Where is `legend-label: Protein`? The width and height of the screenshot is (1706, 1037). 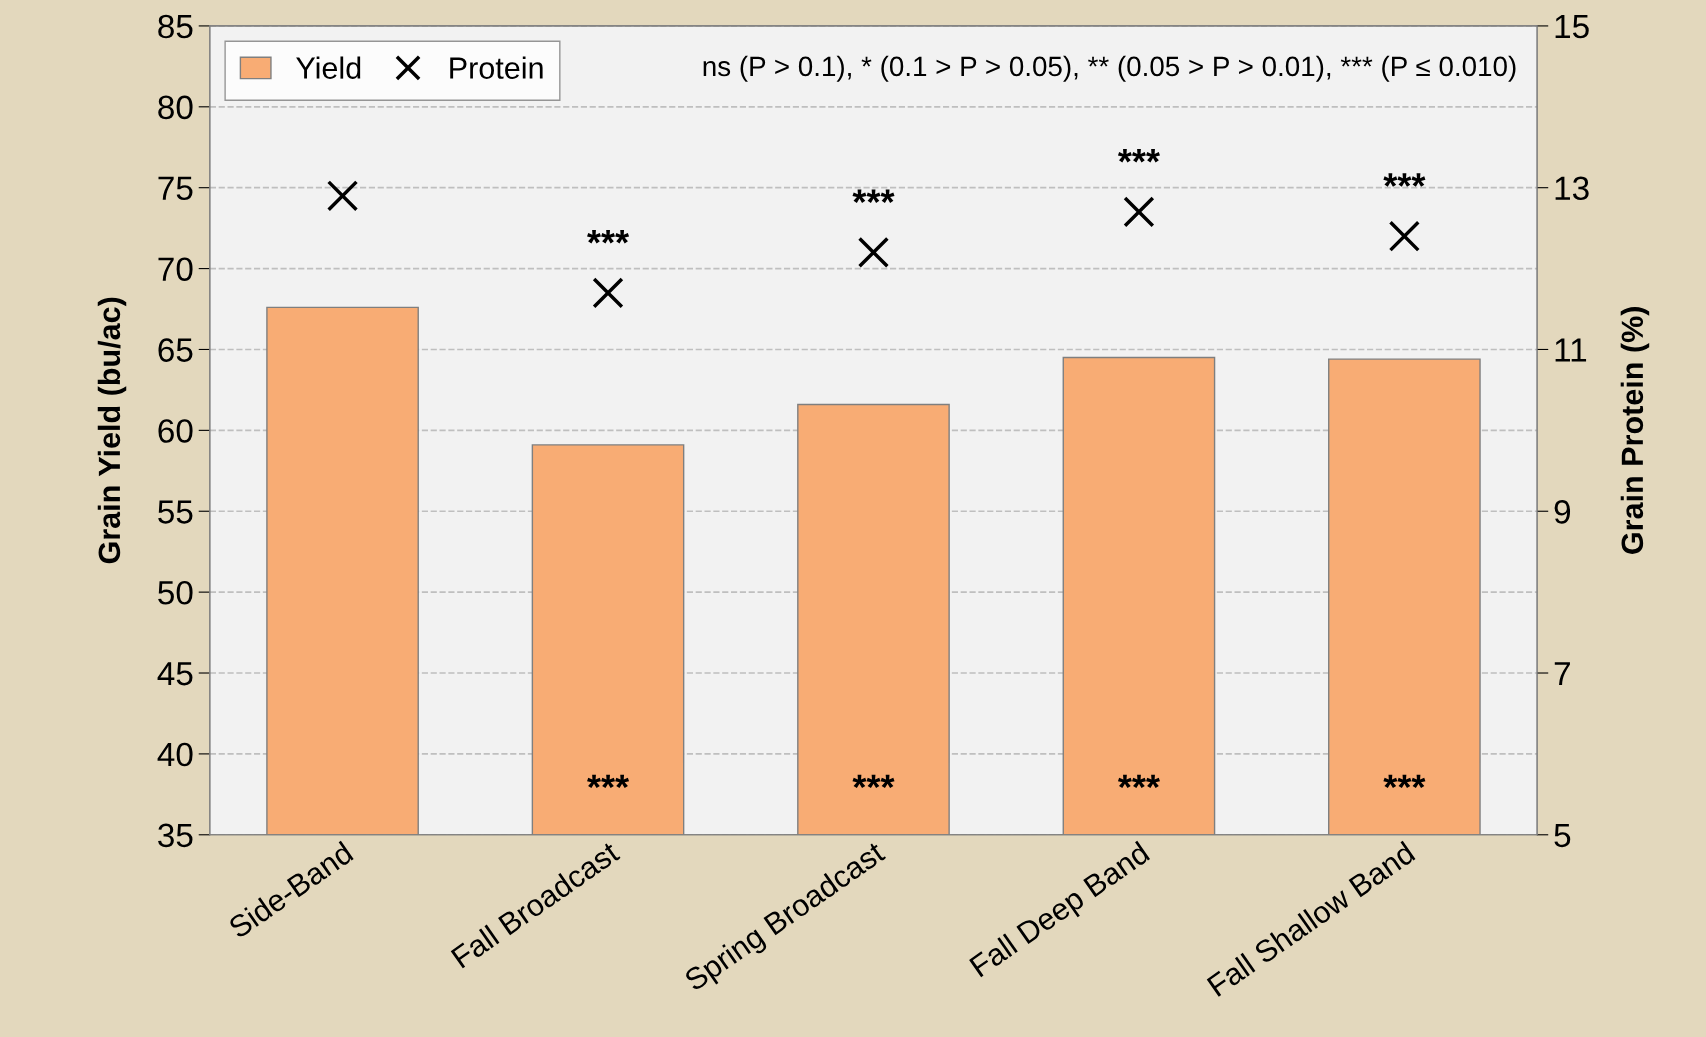
legend-label: Protein is located at coordinates (496, 67).